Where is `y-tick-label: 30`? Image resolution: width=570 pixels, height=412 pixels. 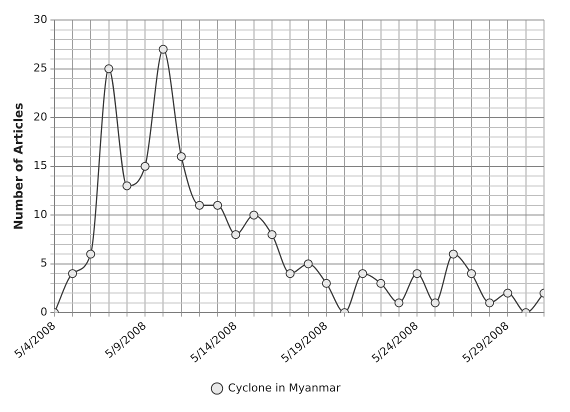 y-tick-label: 30 is located at coordinates (40, 19).